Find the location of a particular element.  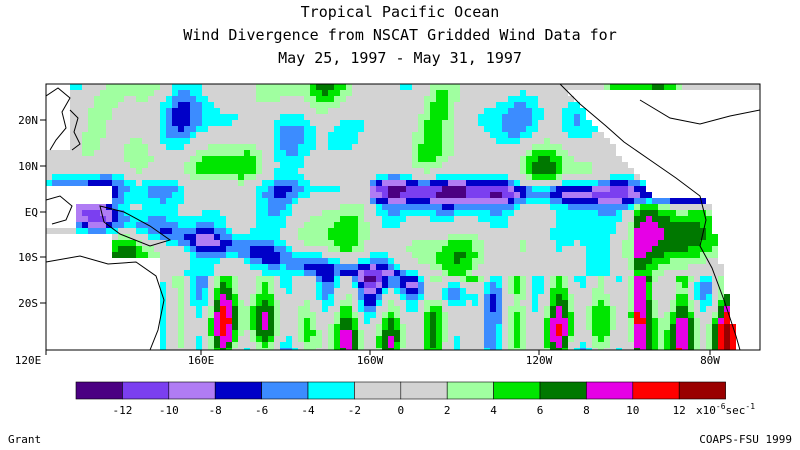

lat-label-20n: 20N is located at coordinates (28, 120).